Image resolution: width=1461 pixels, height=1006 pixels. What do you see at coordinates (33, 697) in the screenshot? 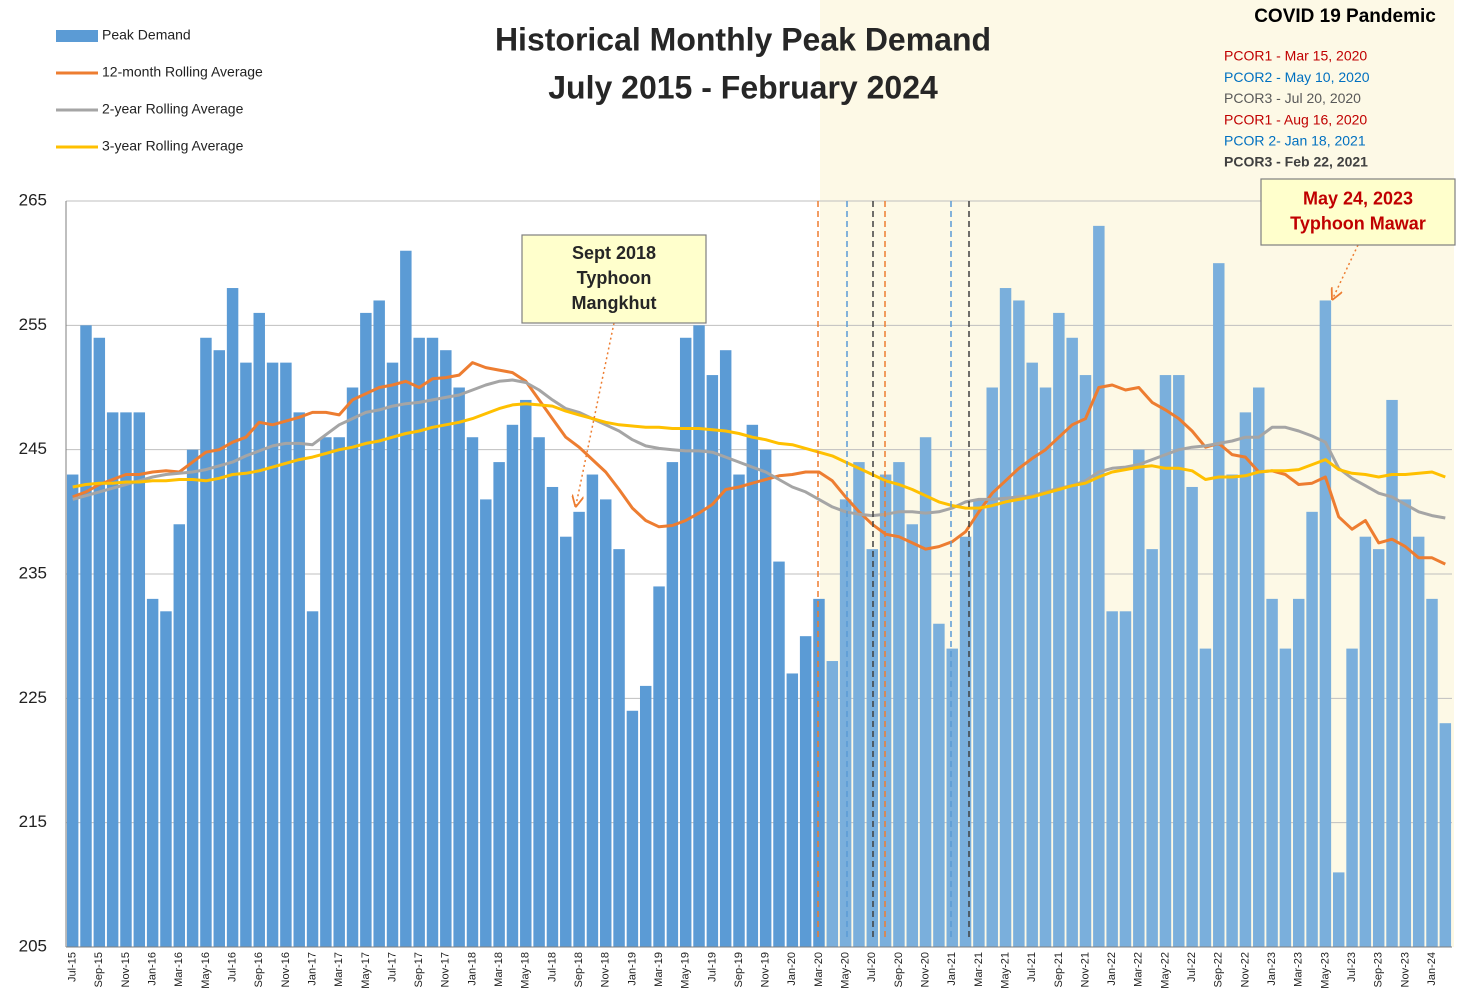
I see `y-tick-label: 225` at bounding box center [33, 697].